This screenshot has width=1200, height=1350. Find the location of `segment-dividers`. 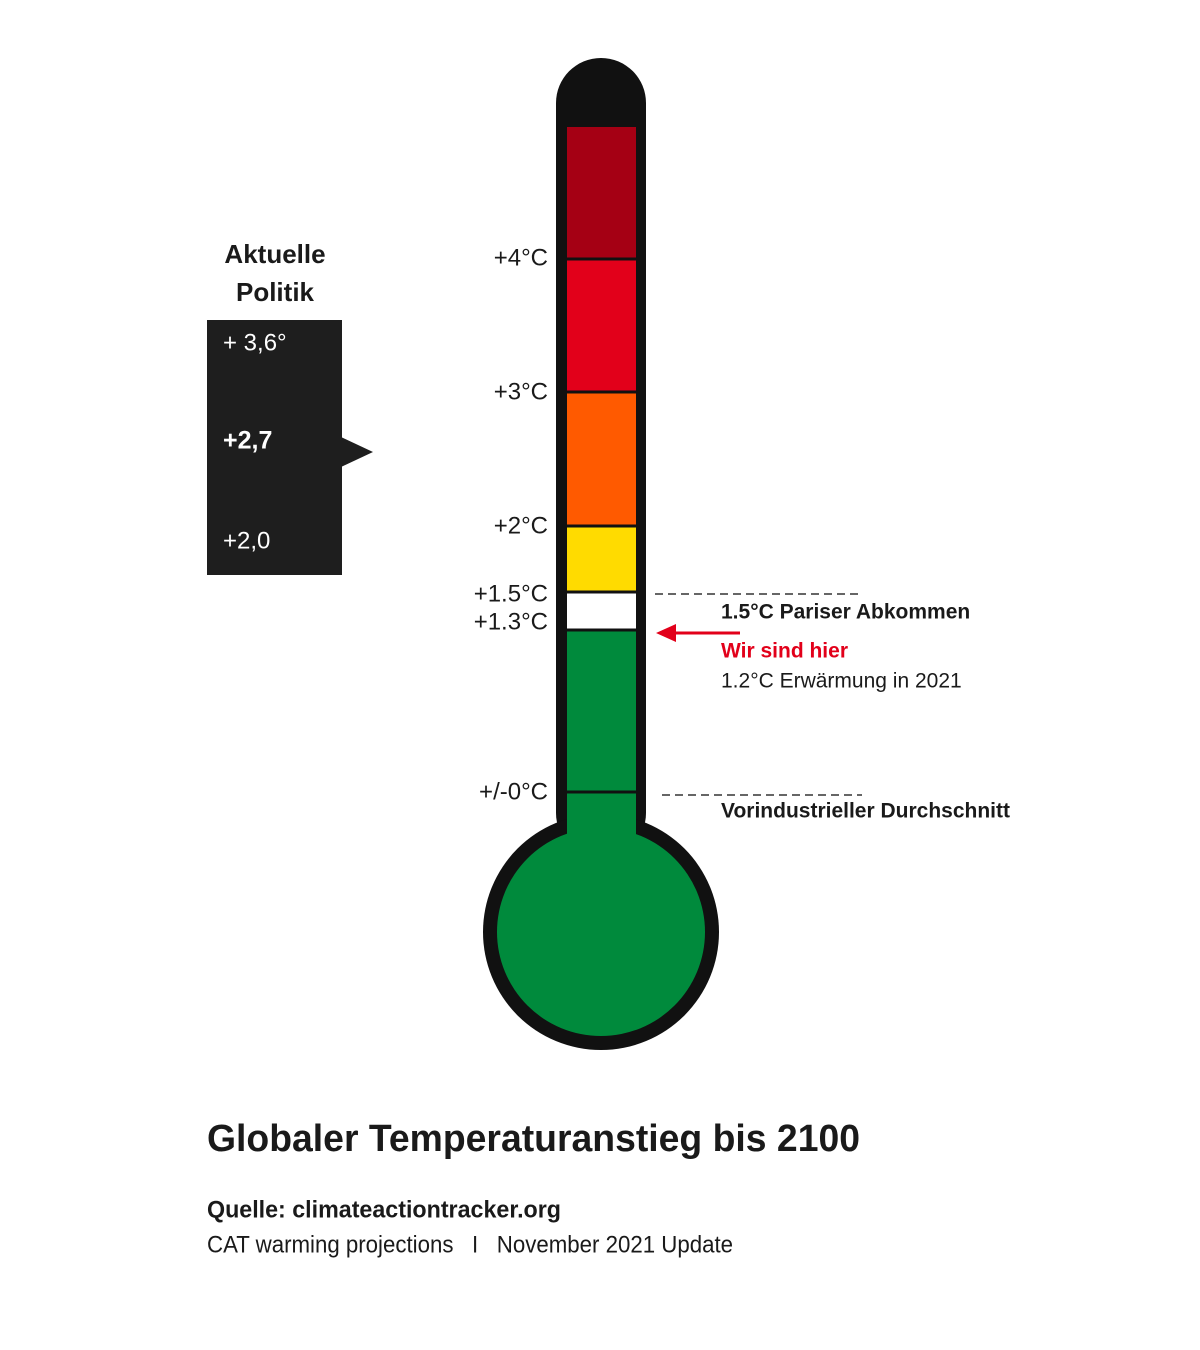

segment-dividers is located at coordinates (601, 525).